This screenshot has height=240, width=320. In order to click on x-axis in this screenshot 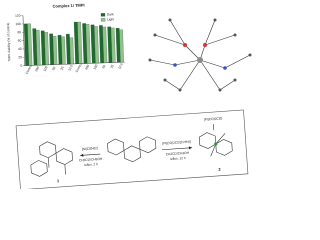, I will do `click(74, 63)`.